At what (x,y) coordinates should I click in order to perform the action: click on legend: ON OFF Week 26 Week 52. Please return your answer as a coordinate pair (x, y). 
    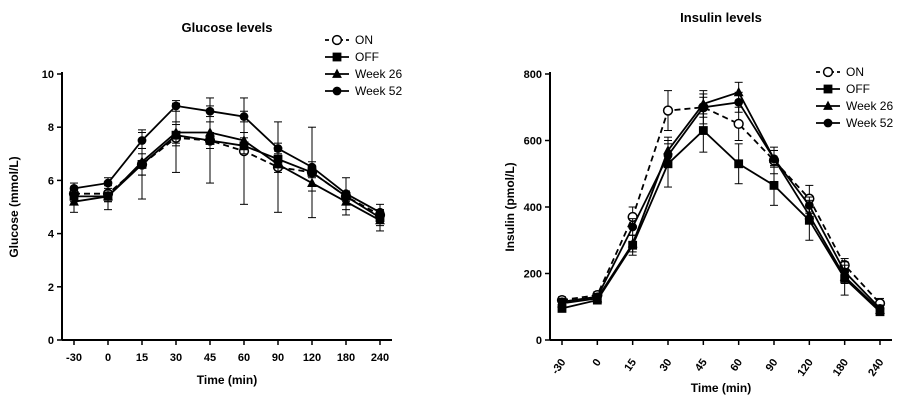
    Looking at the image, I should click on (363, 65).